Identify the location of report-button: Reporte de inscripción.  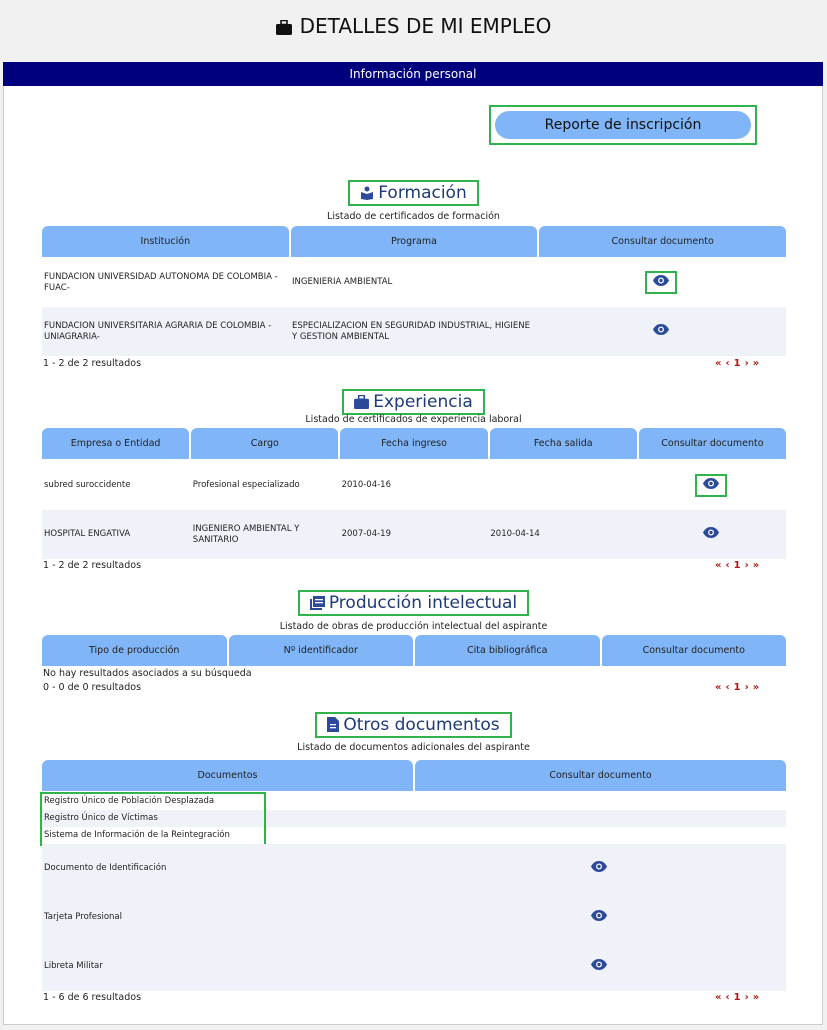
(623, 125).